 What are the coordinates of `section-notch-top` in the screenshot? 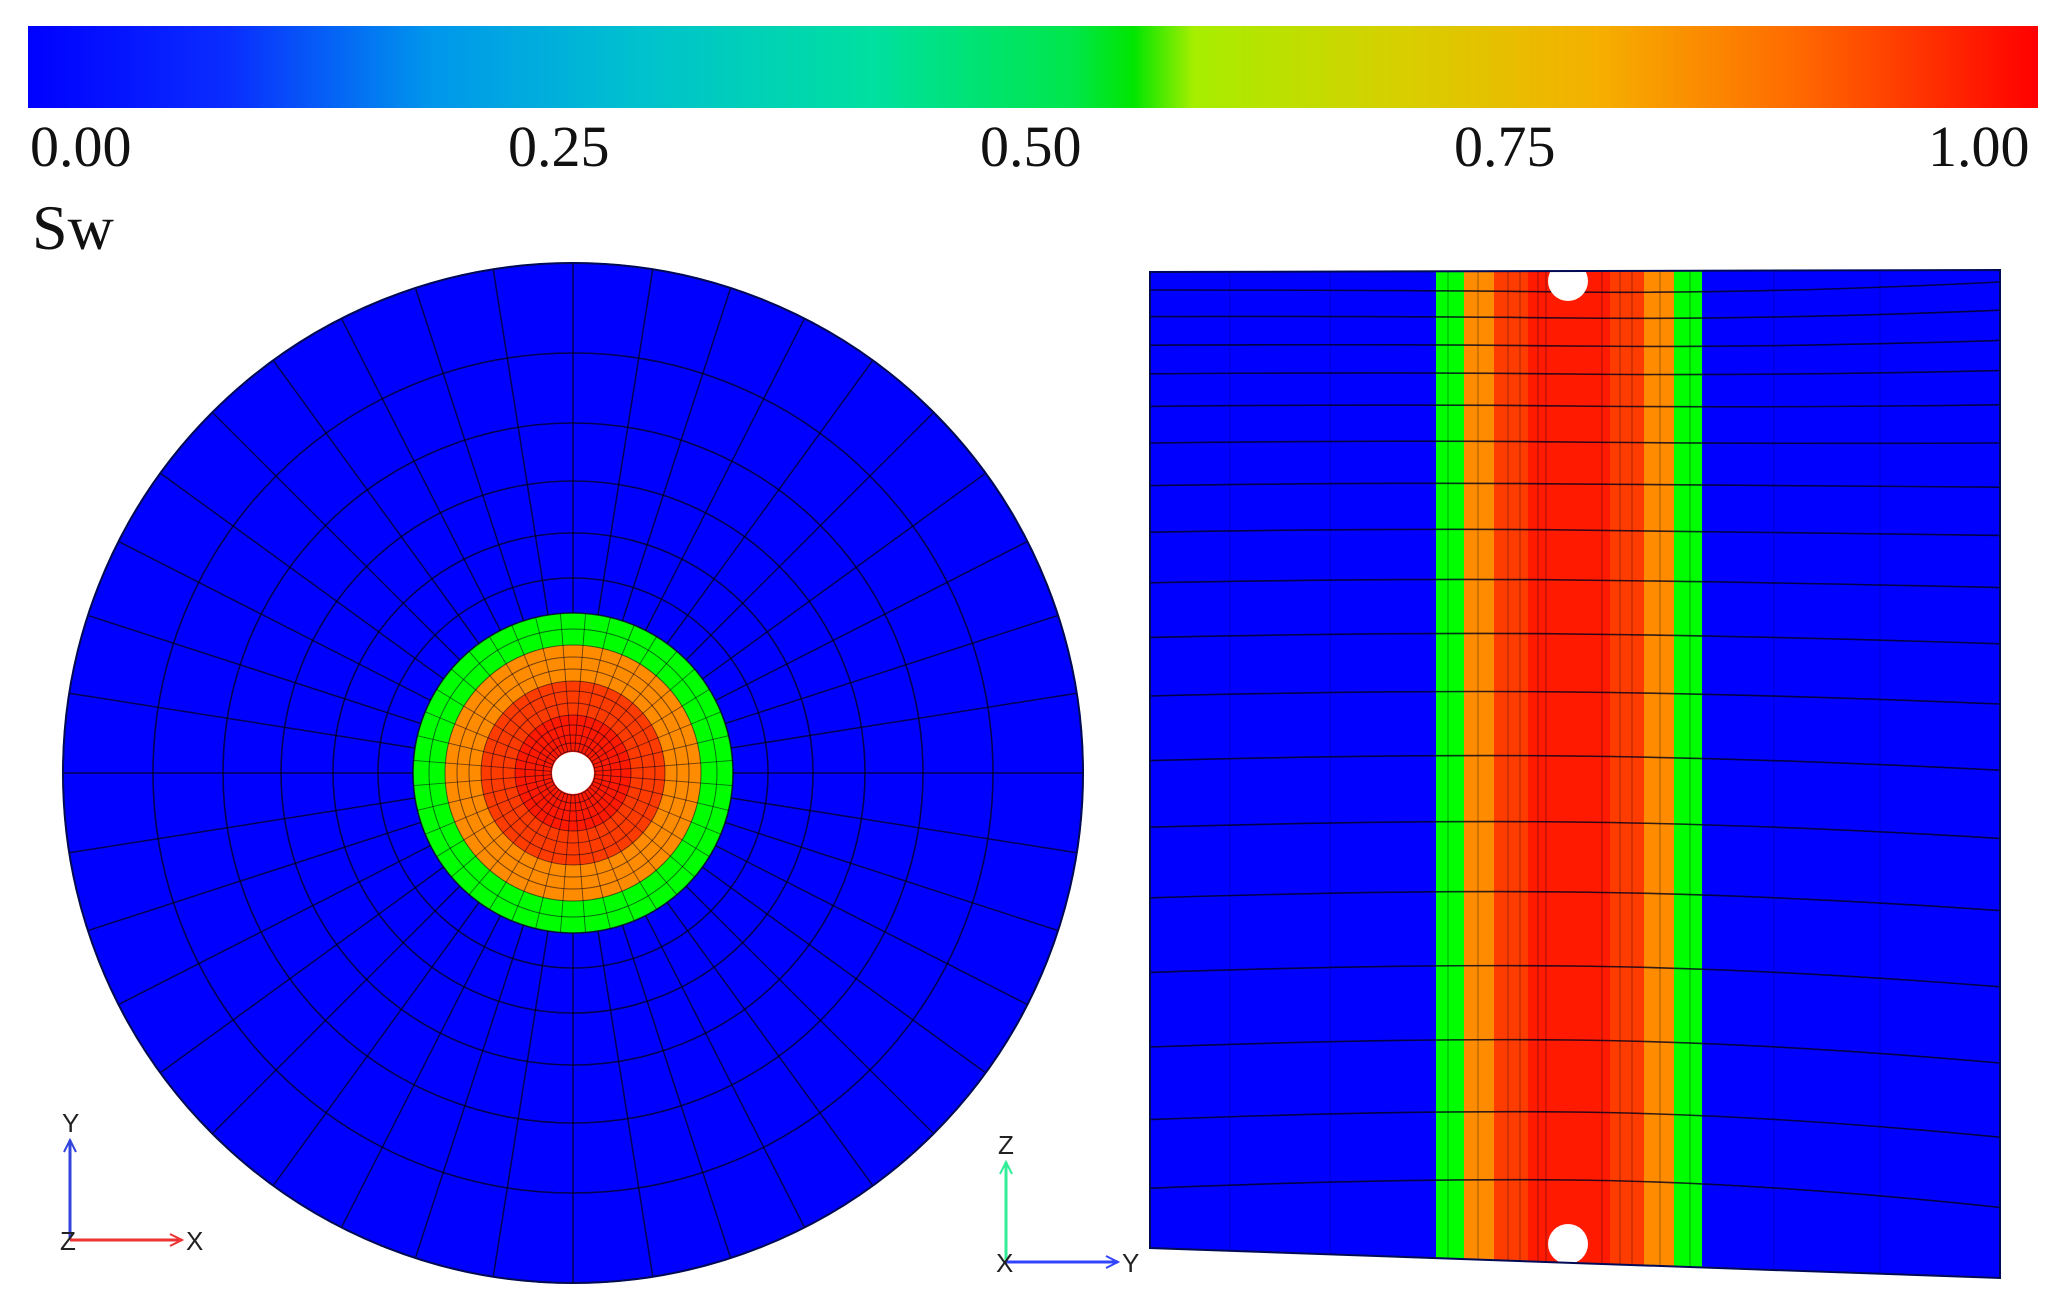 It's located at (1568, 281).